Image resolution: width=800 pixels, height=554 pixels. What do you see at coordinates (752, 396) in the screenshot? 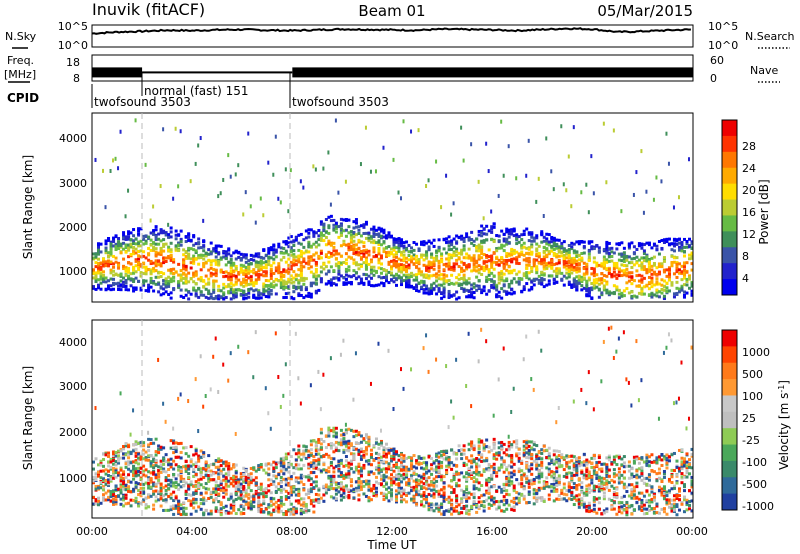
I see `vel-cbar-tick-100: 100` at bounding box center [752, 396].